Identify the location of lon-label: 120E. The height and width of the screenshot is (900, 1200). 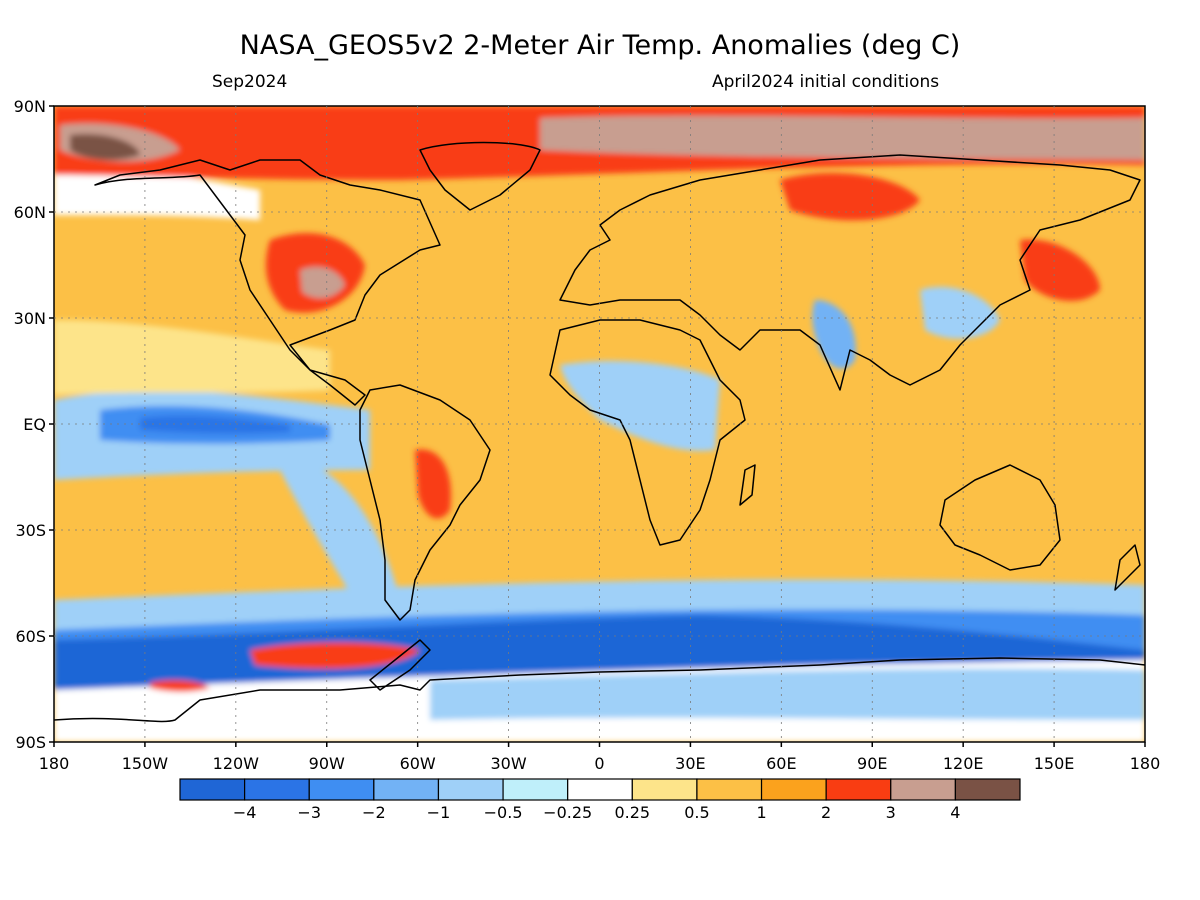
(963, 763).